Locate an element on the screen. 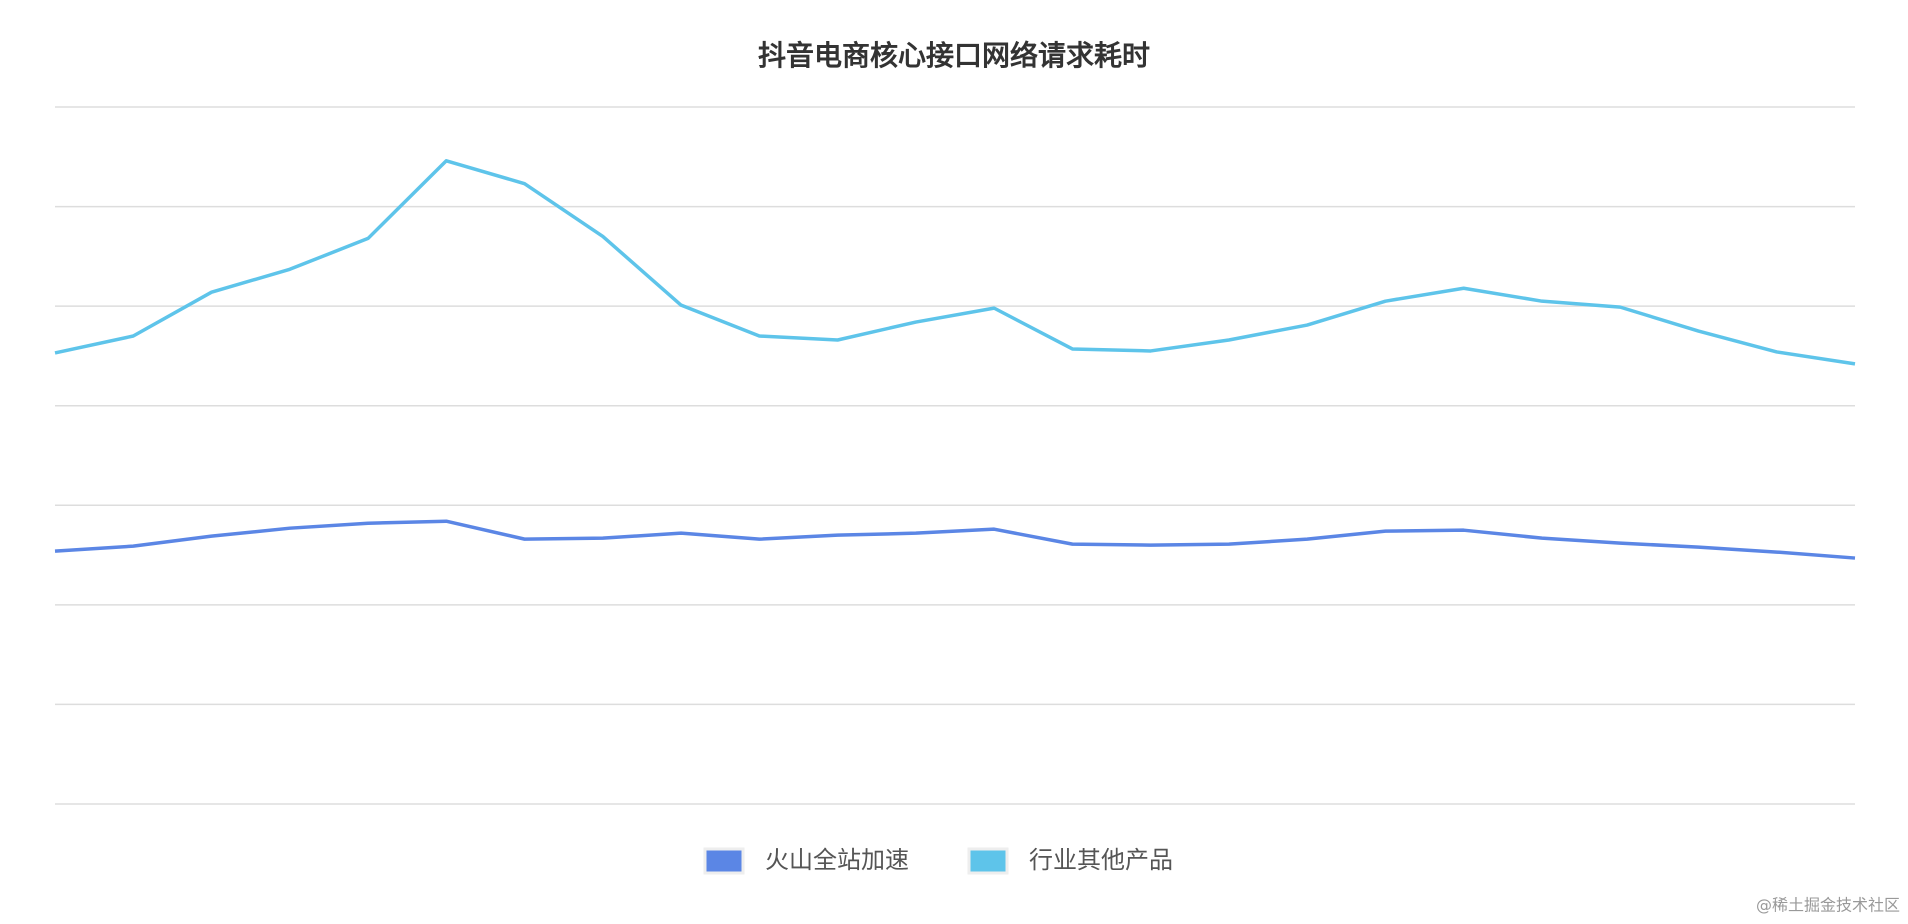 This screenshot has width=1908, height=924. line-series is located at coordinates (955, 539).